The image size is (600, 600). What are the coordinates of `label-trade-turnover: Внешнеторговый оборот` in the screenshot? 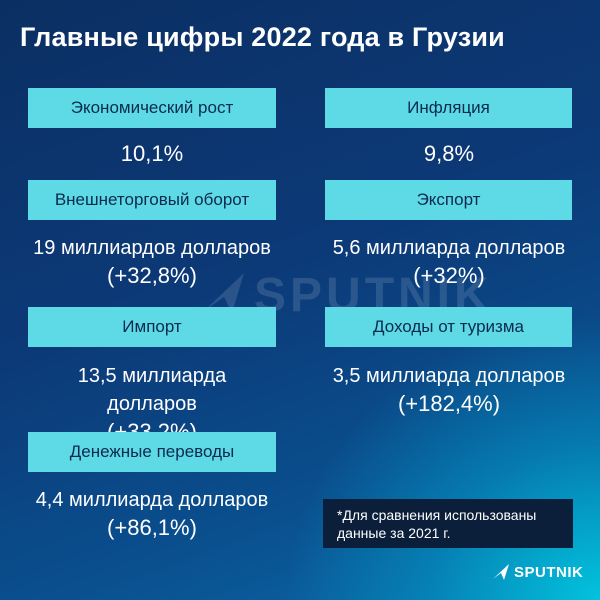 It's located at (152, 200).